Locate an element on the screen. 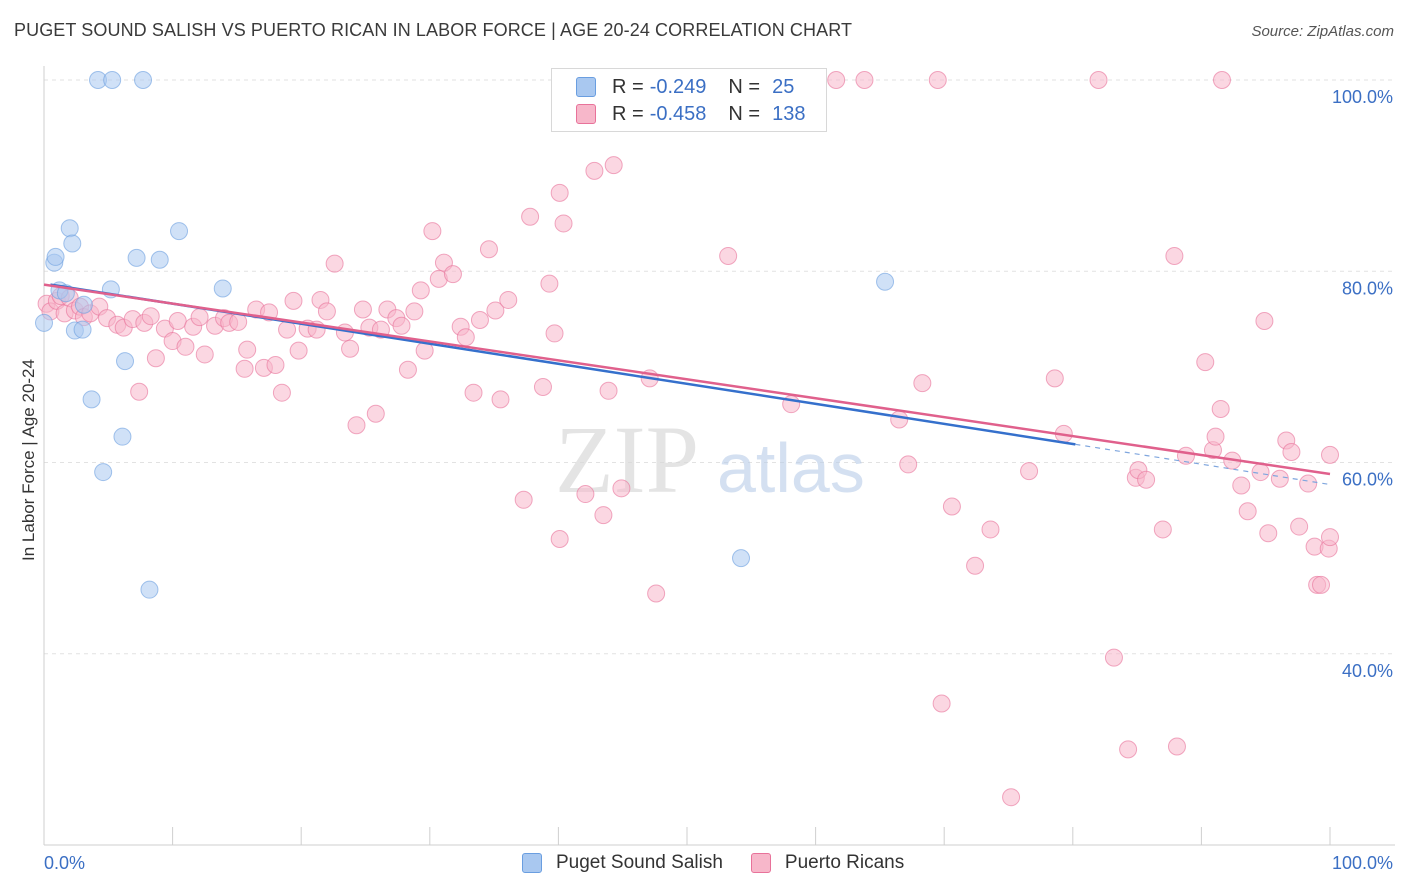 This screenshot has height=892, width=1406. r-value: -0.458 is located at coordinates (678, 113).